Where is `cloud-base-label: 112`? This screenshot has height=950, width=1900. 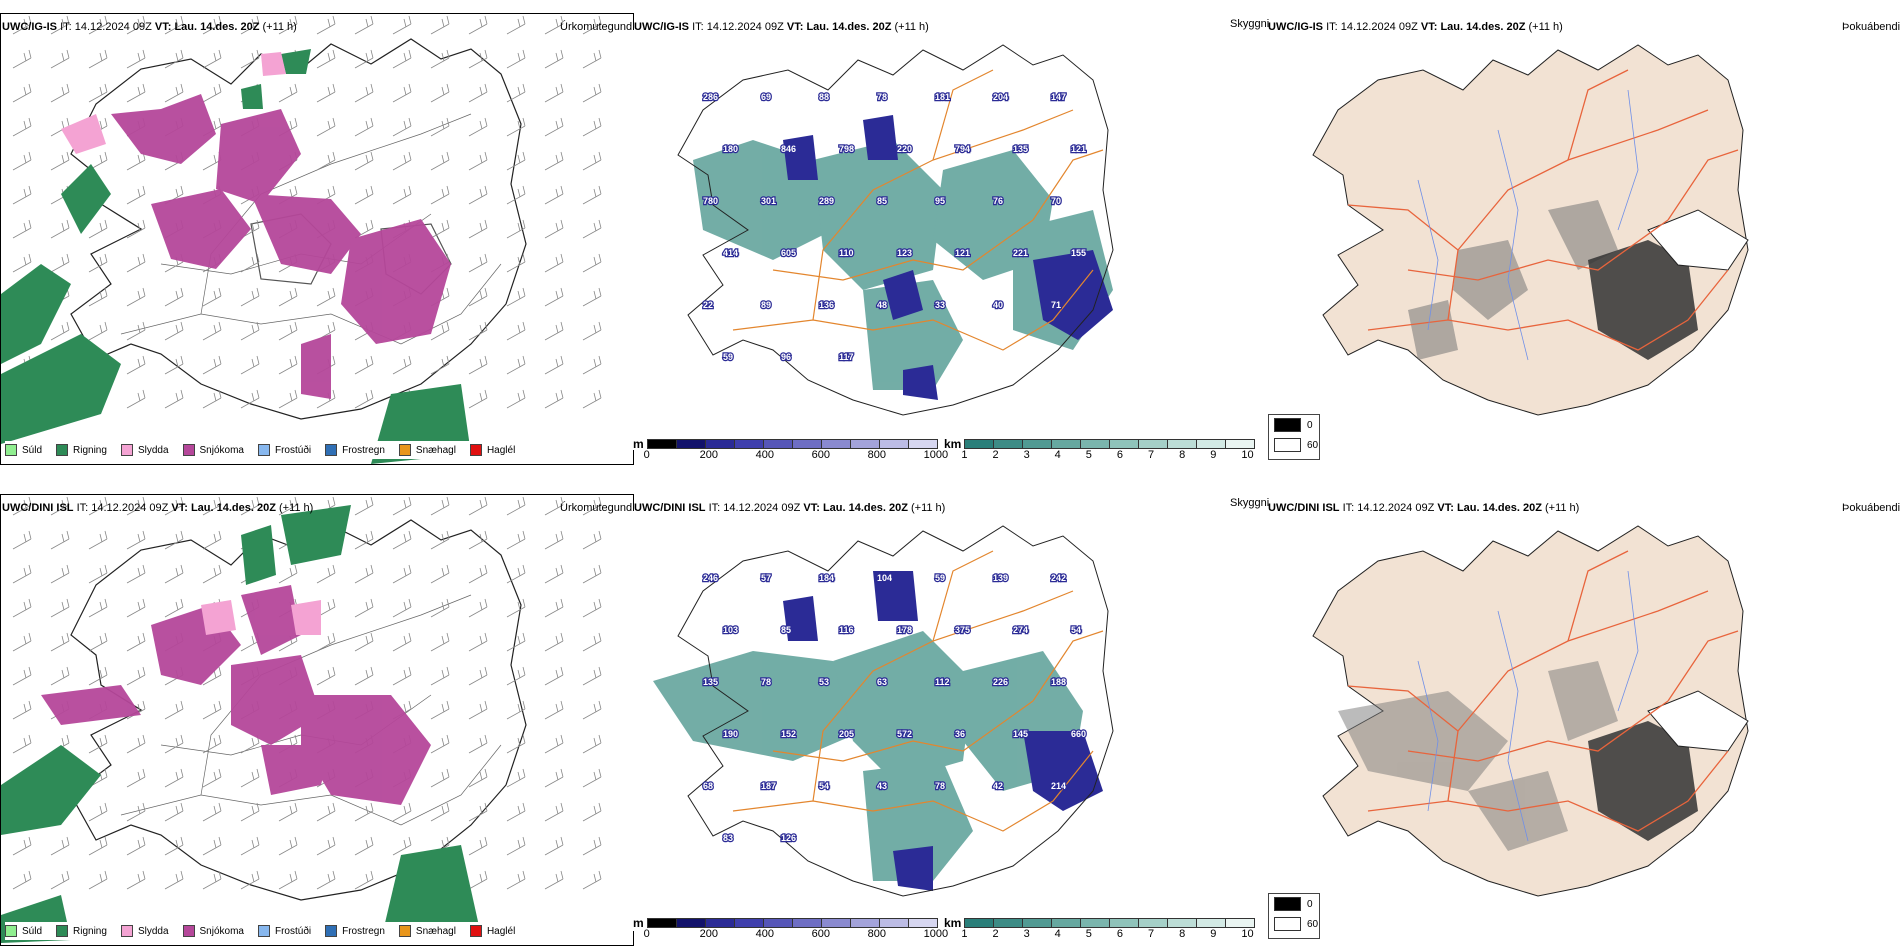
cloud-base-label: 112 is located at coordinates (942, 682).